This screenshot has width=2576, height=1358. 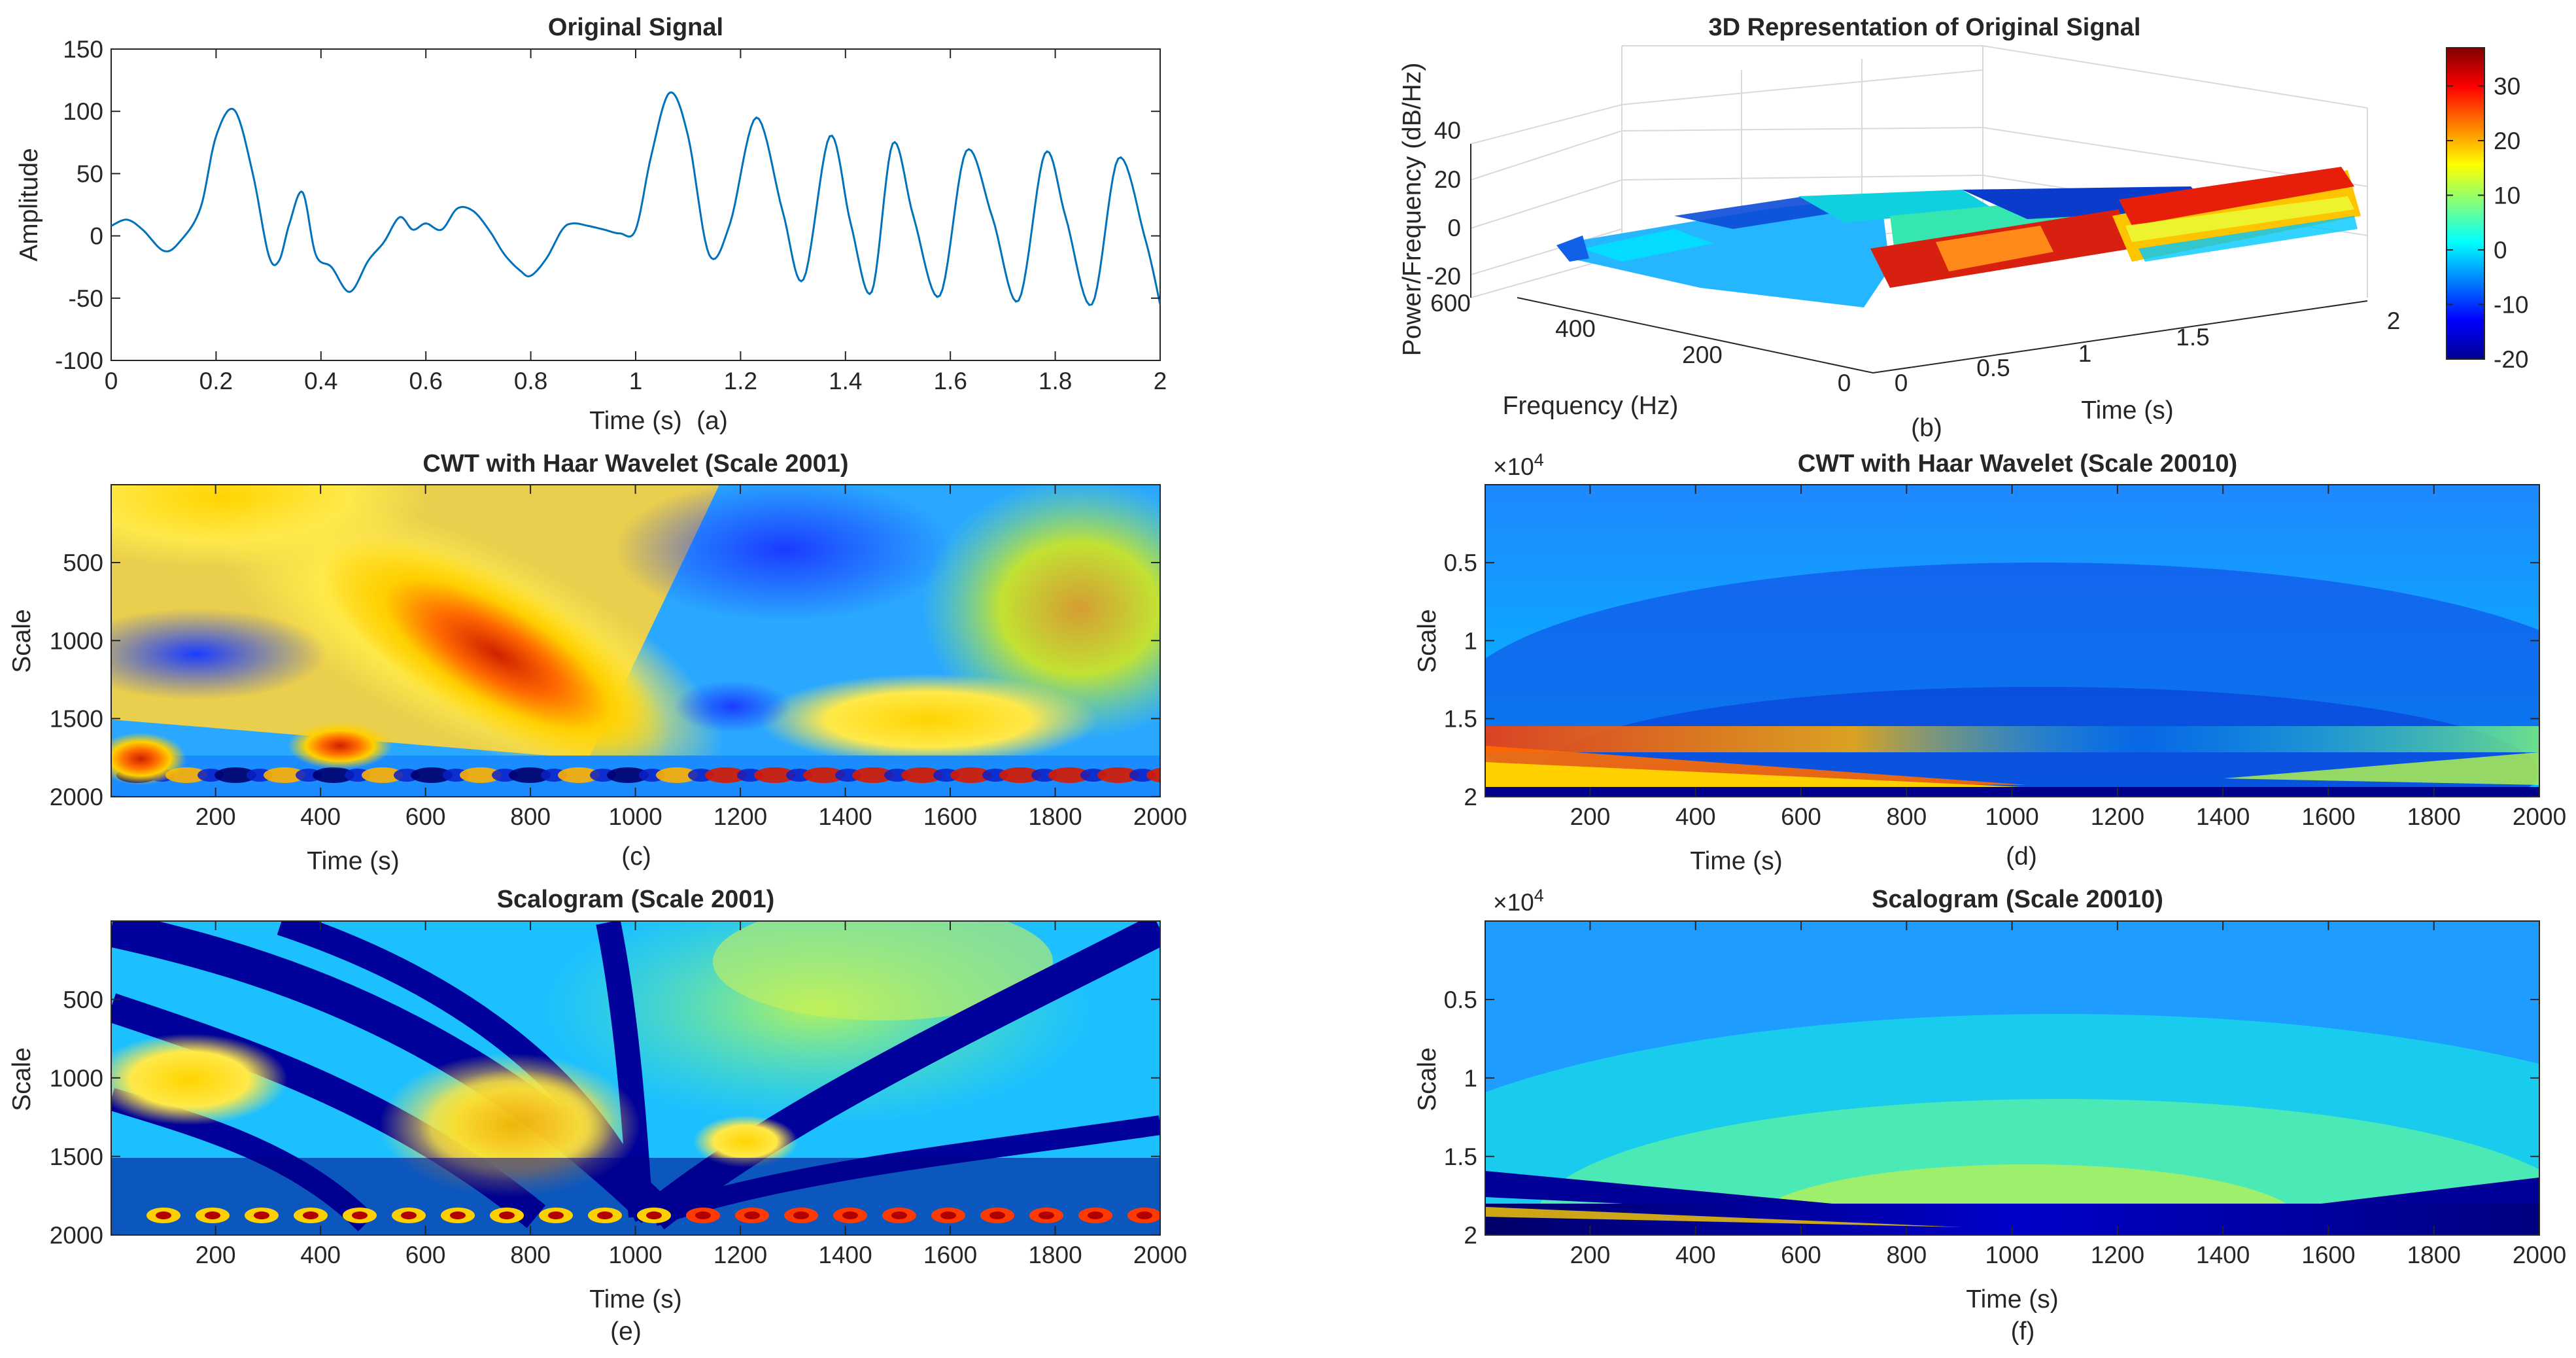 What do you see at coordinates (2021, 857) in the screenshot?
I see `panel-d-label: (d)` at bounding box center [2021, 857].